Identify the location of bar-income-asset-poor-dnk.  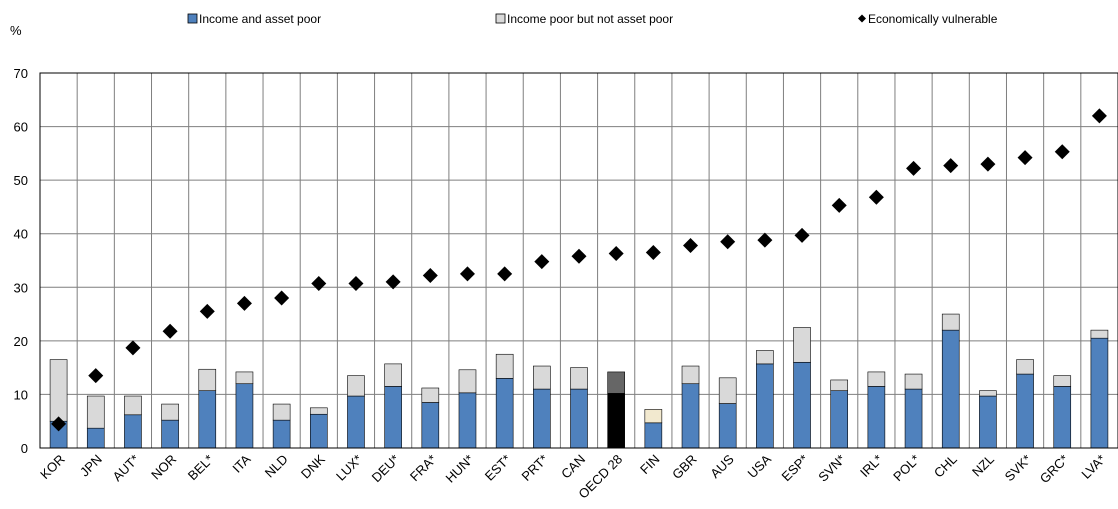
(318, 431).